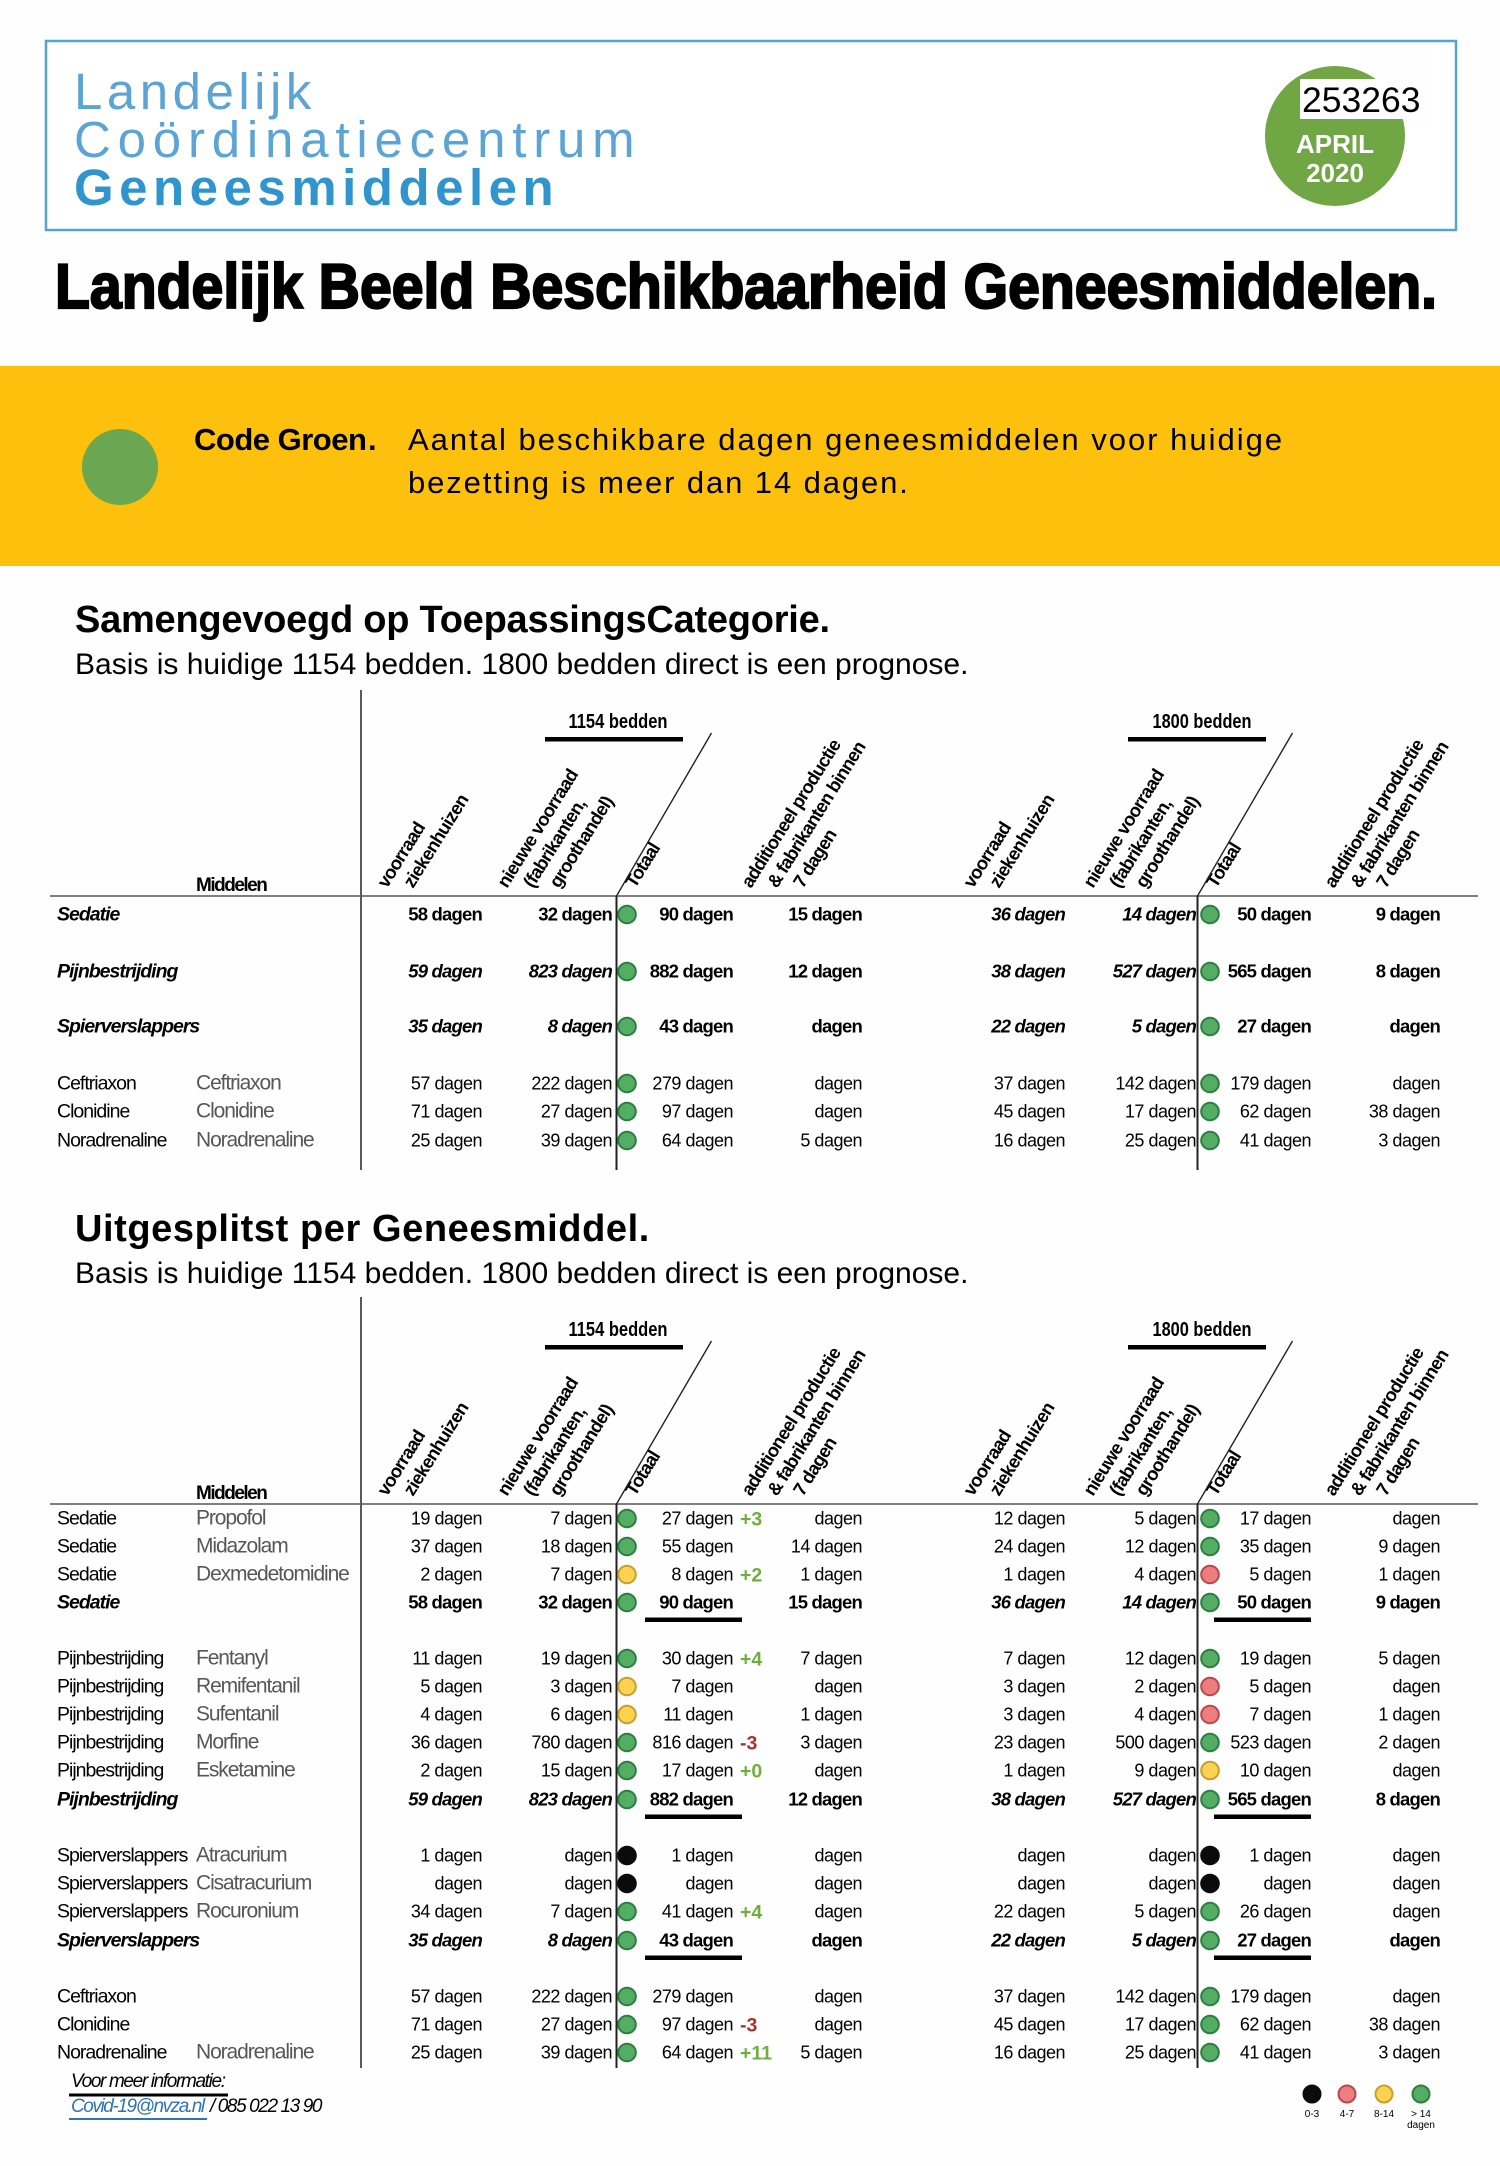 The width and height of the screenshot is (1500, 2166). What do you see at coordinates (571, 1799) in the screenshot?
I see `svg-text: 823 dagen` at bounding box center [571, 1799].